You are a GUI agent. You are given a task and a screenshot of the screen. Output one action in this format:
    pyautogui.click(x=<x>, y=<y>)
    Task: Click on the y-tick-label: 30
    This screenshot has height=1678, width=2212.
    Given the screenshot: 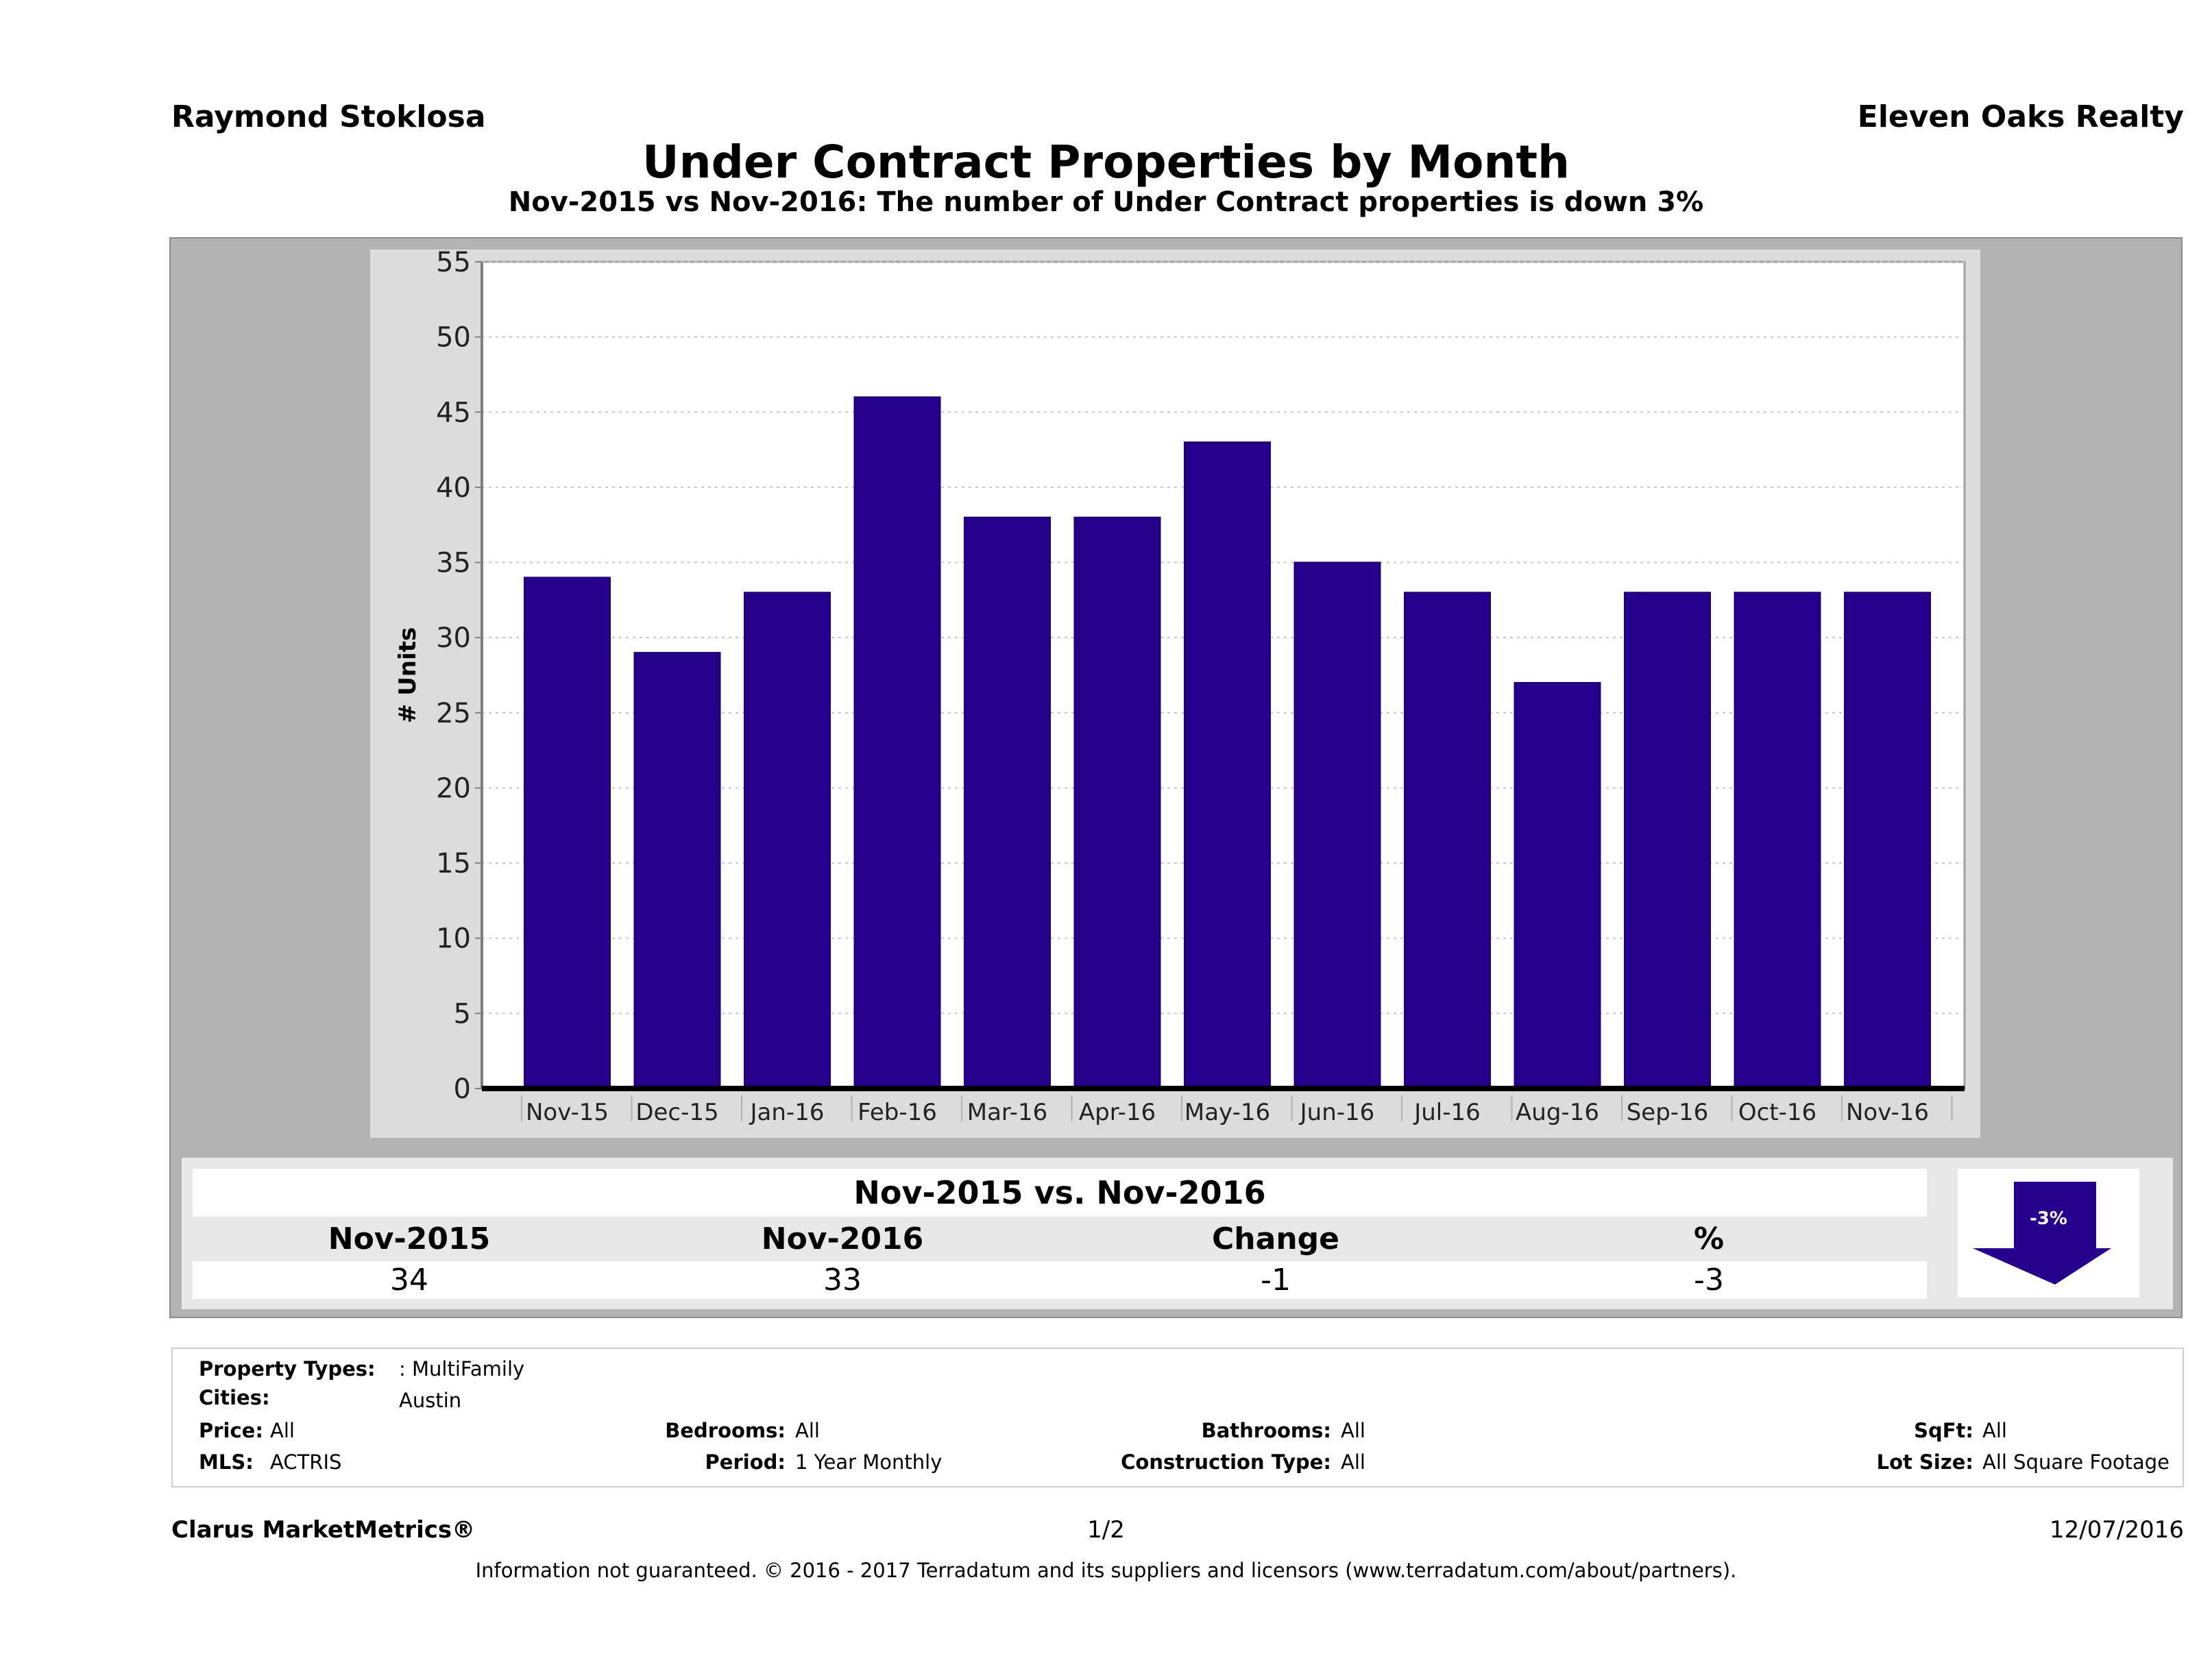 What is the action you would take?
    pyautogui.click(x=454, y=638)
    